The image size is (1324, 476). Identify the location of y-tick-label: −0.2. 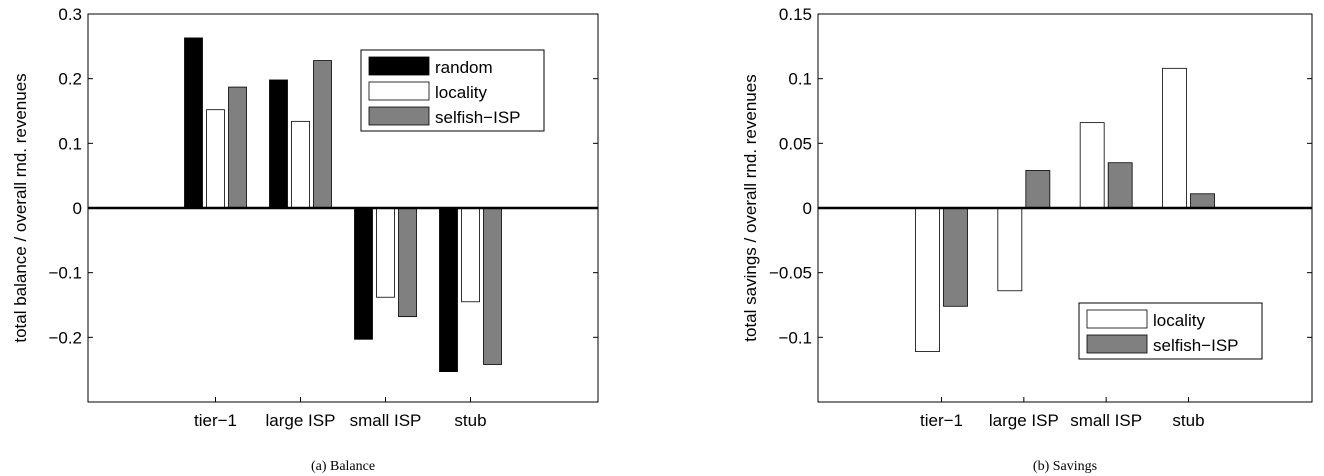
(65, 337).